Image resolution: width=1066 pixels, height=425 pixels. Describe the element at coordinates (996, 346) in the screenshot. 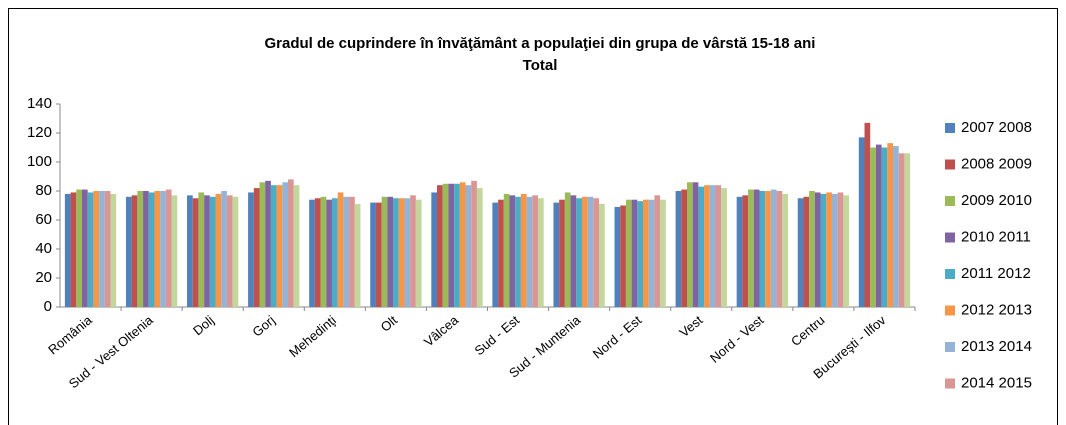

I see `legend-label: 2013 2014` at that location.